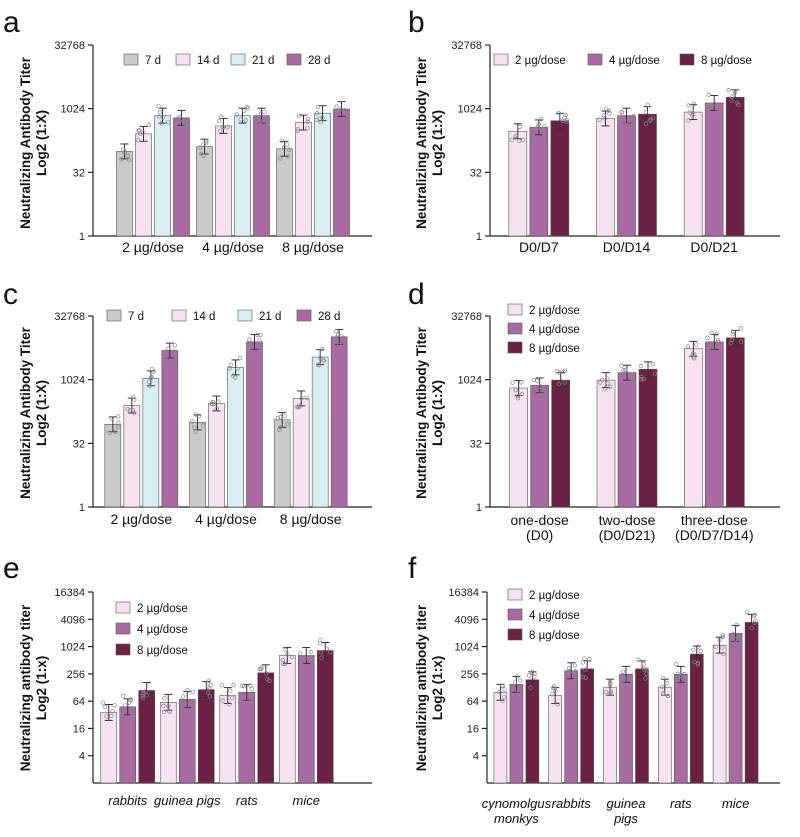 This screenshot has width=800, height=837. Describe the element at coordinates (76, 675) in the screenshot. I see `y-tick-label: 256` at that location.